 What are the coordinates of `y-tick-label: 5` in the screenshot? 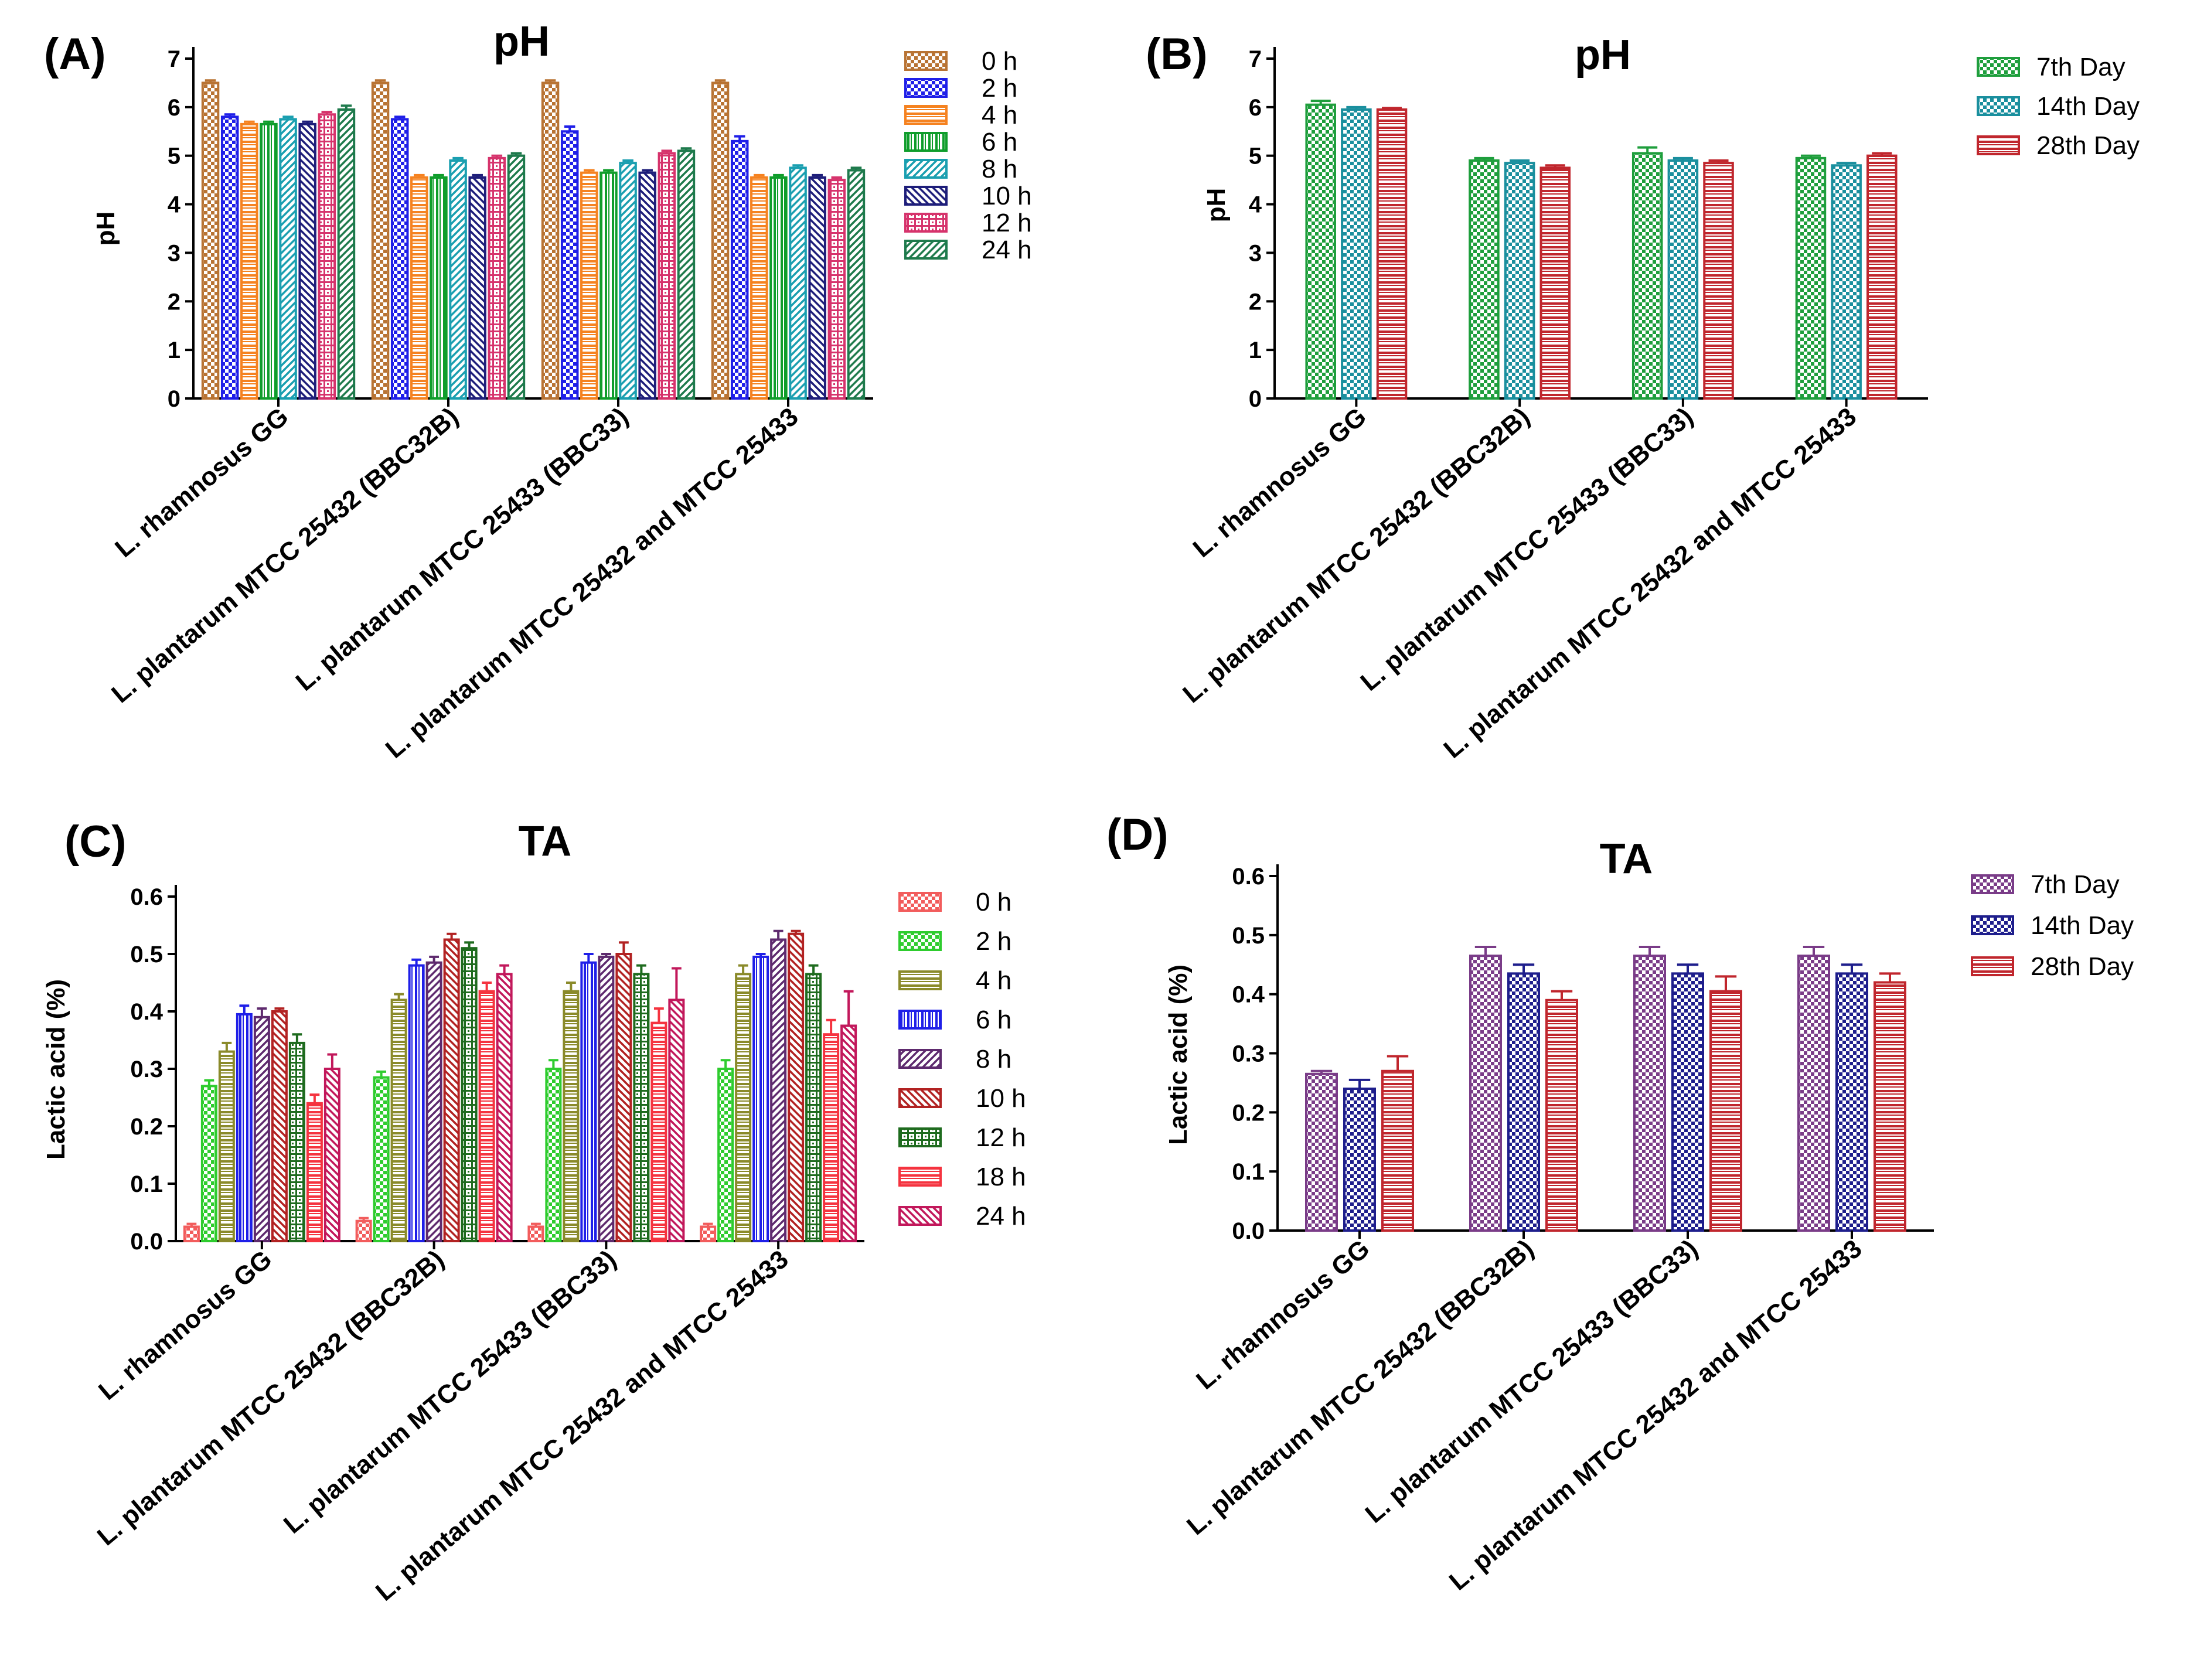 It's located at (1255, 156).